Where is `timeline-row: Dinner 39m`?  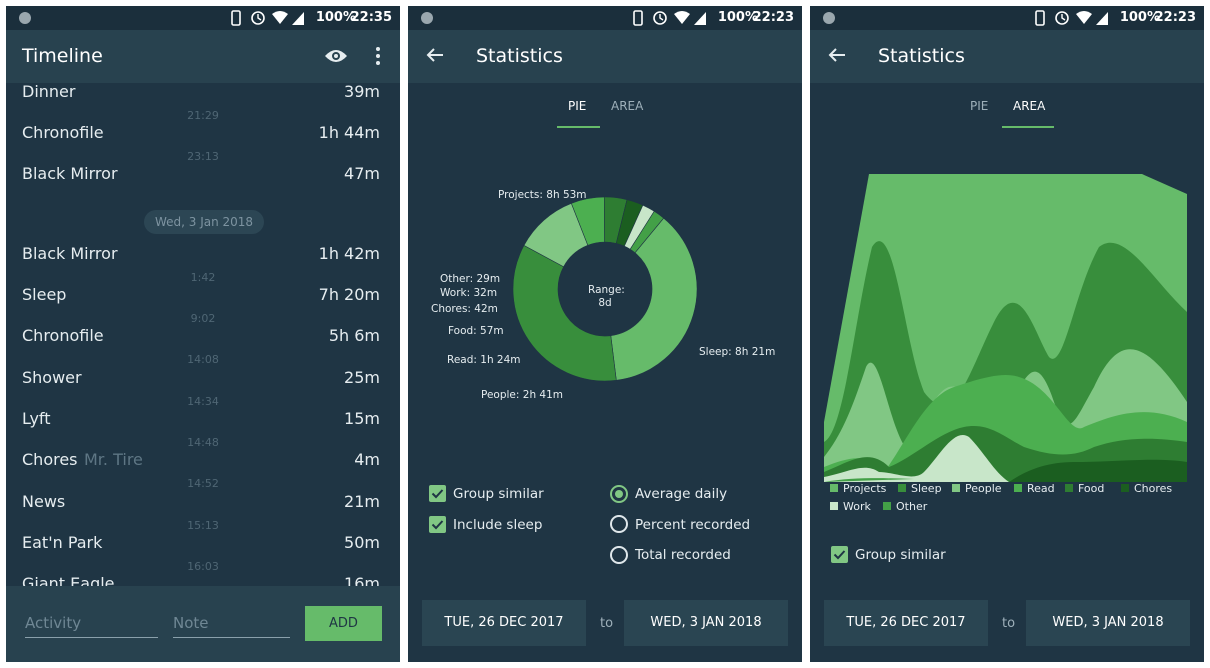 timeline-row: Dinner 39m is located at coordinates (203, 95).